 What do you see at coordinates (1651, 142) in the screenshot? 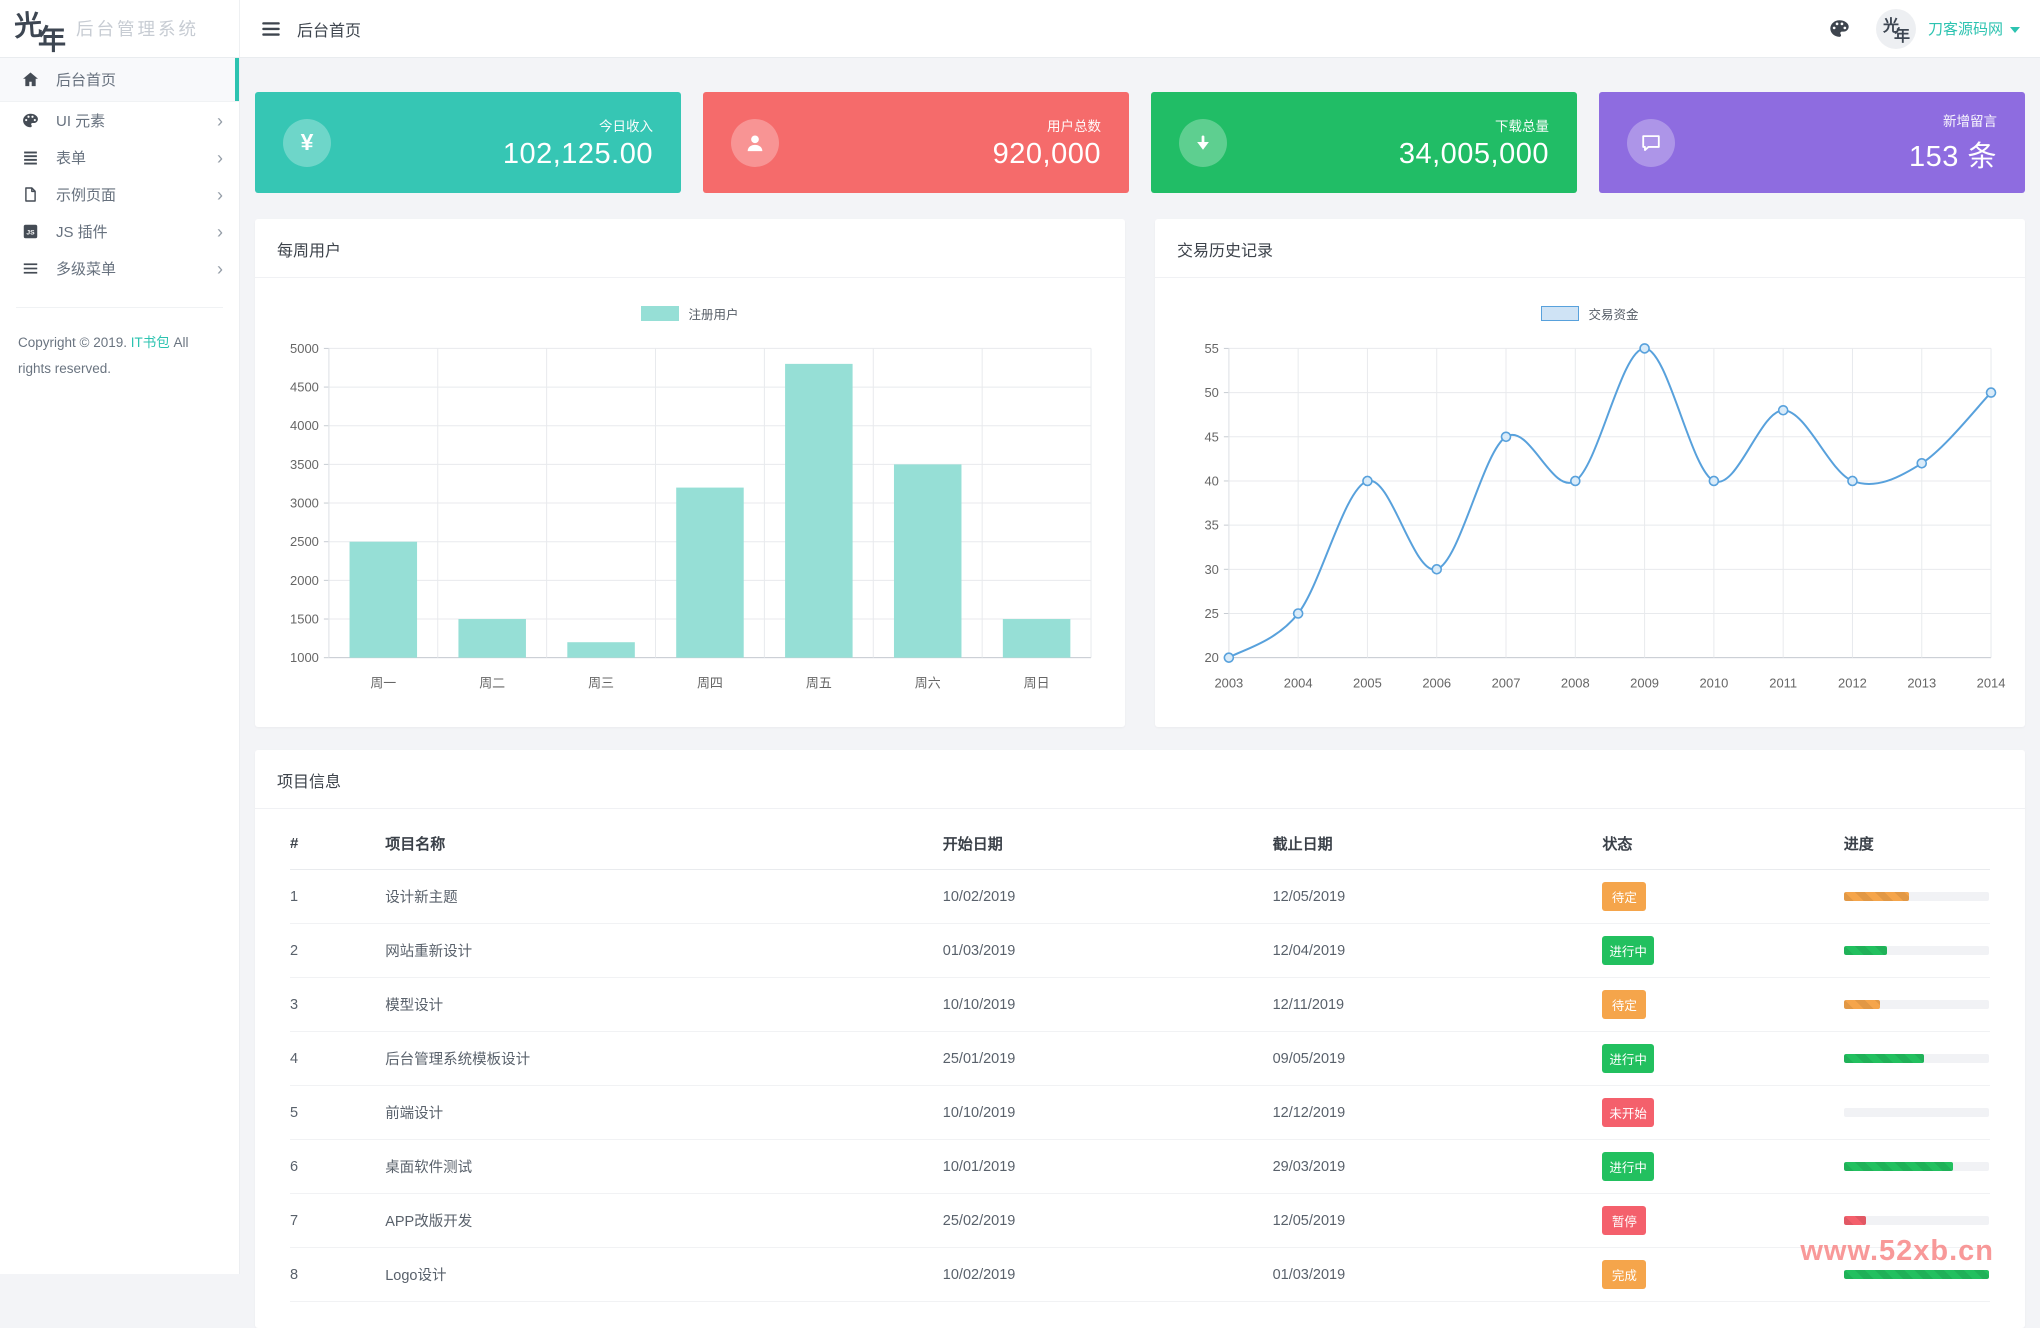
I see `comment-icon` at bounding box center [1651, 142].